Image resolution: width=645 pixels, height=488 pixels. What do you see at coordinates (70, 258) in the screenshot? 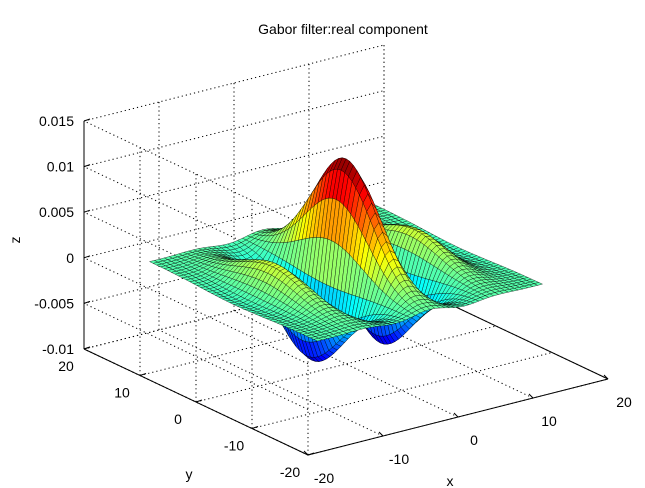
I see `z-tick-label: 0` at bounding box center [70, 258].